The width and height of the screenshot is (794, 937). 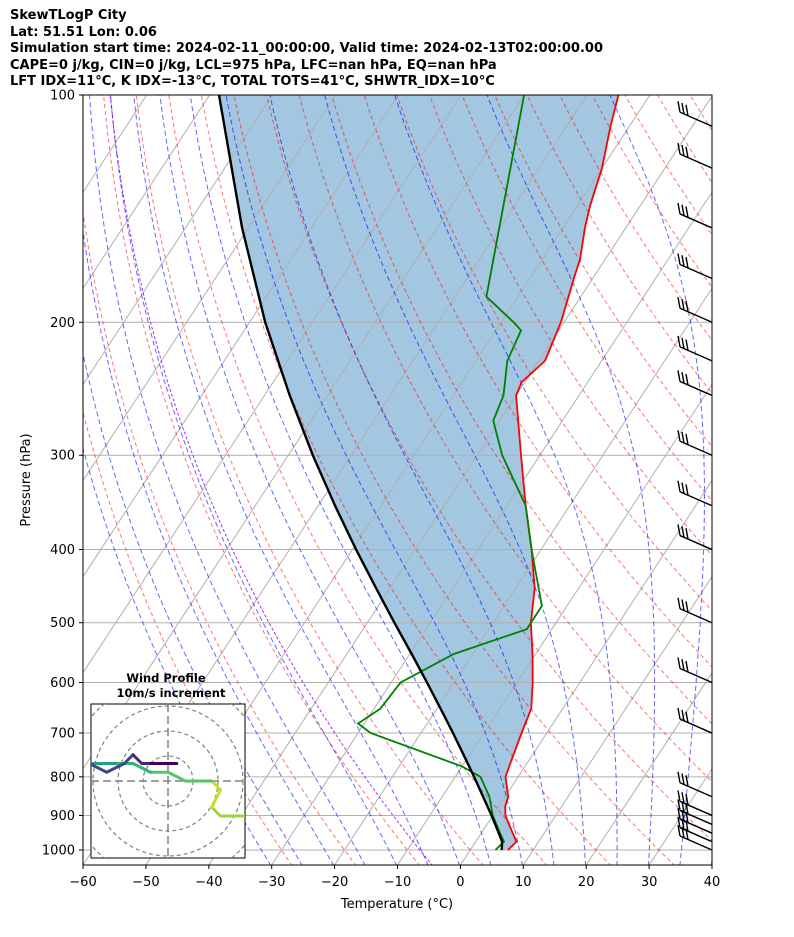 What do you see at coordinates (271, 882) in the screenshot?
I see `x-tick-label: −30` at bounding box center [271, 882].